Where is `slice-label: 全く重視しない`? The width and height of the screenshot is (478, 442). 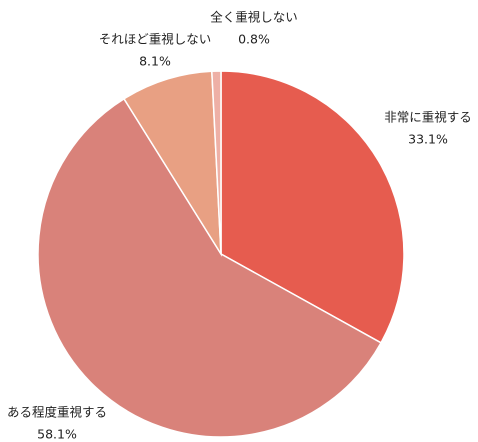
slice-label: 全く重視しない is located at coordinates (254, 17).